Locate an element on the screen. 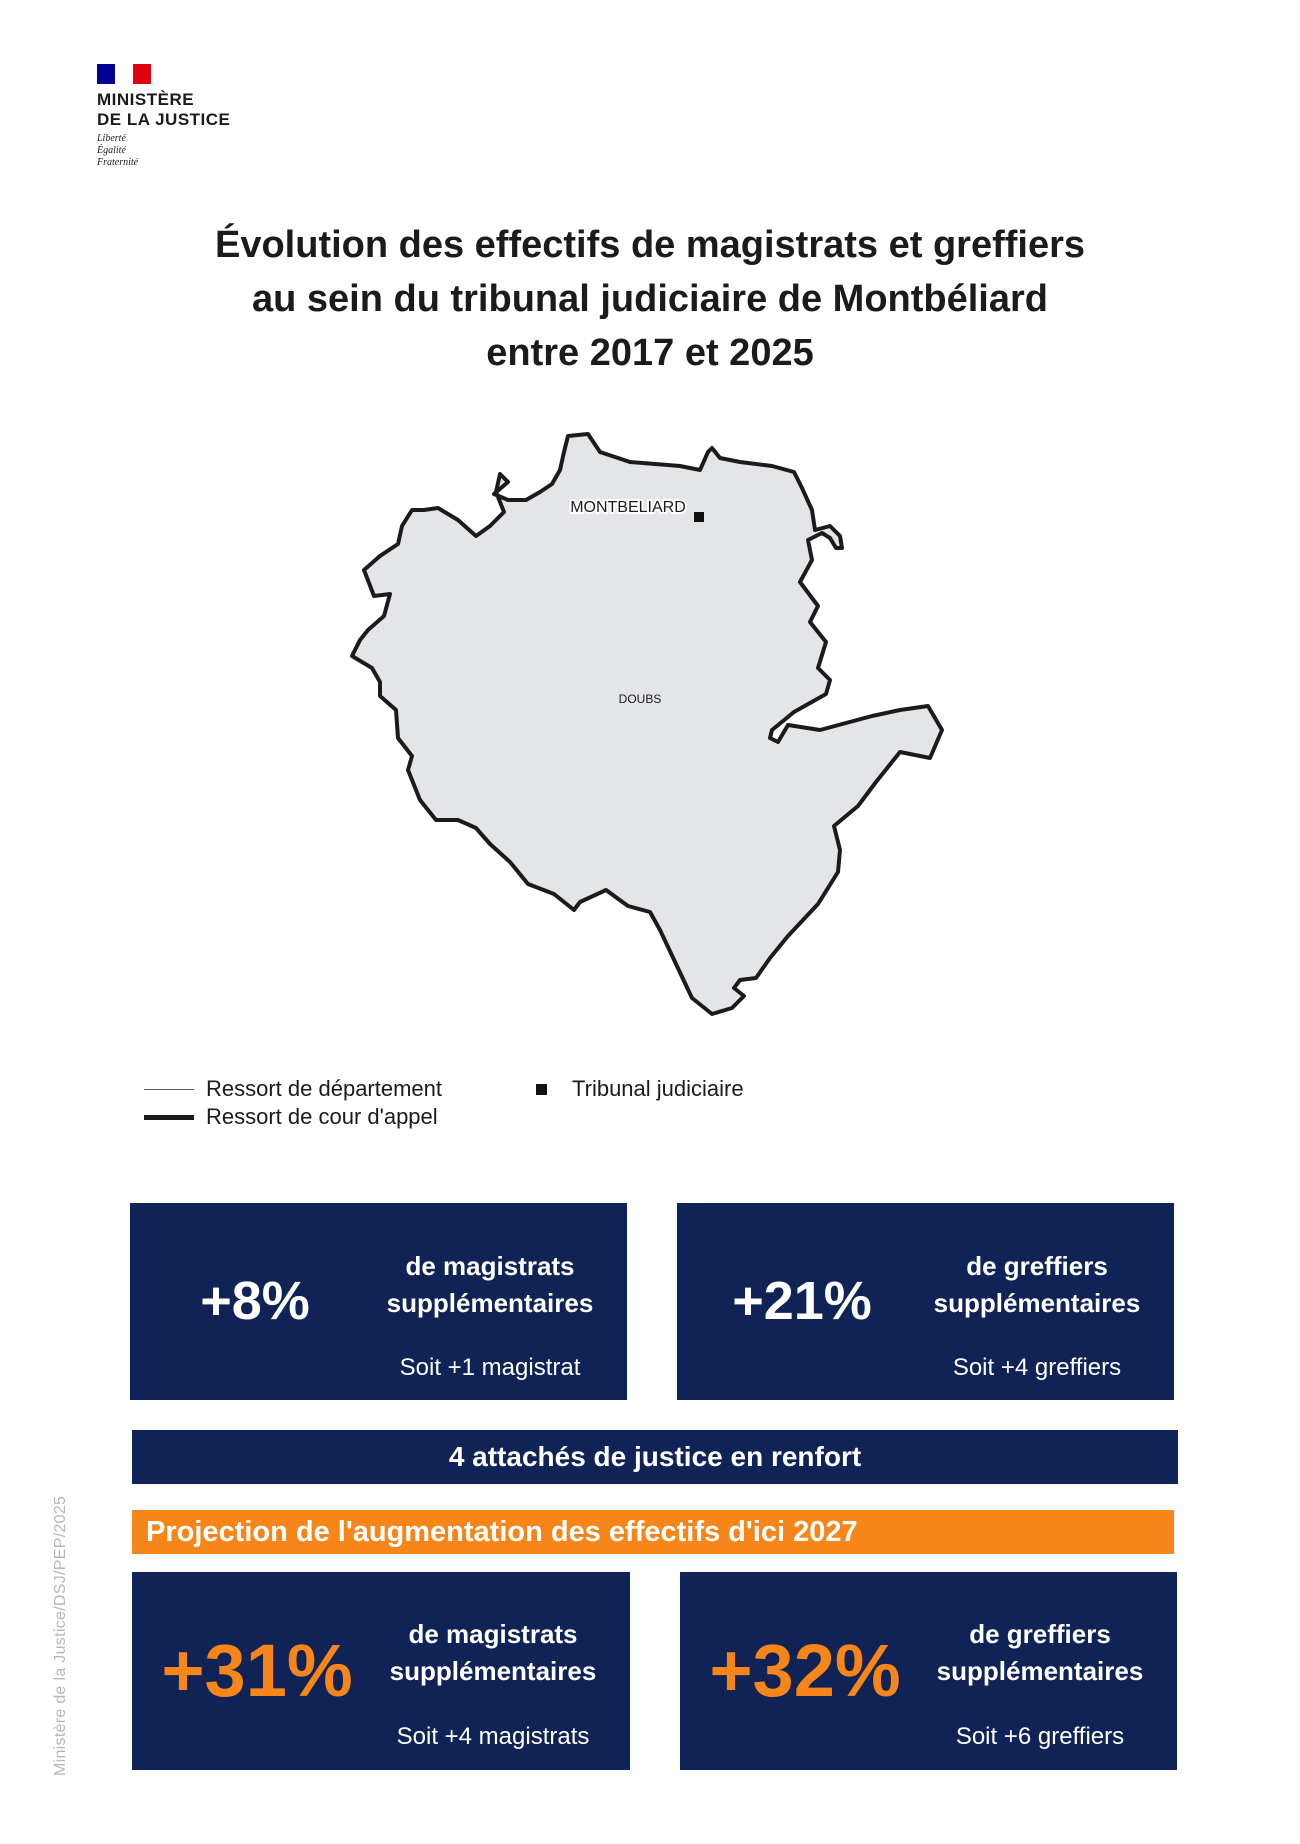 The image size is (1300, 1844). legend-department-boundary: Ressort de département is located at coordinates (293, 1089).